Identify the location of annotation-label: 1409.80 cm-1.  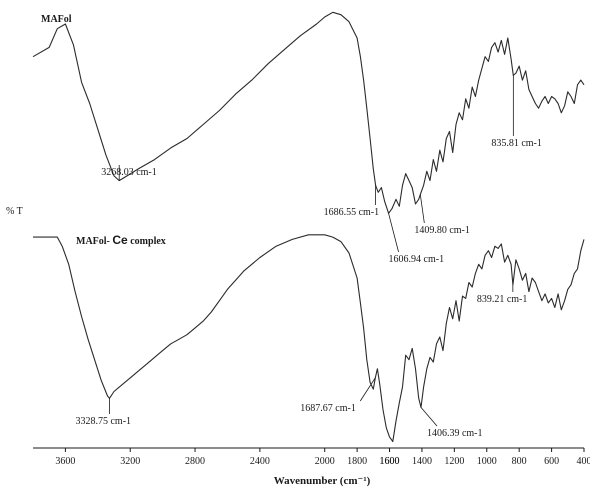
(442, 230).